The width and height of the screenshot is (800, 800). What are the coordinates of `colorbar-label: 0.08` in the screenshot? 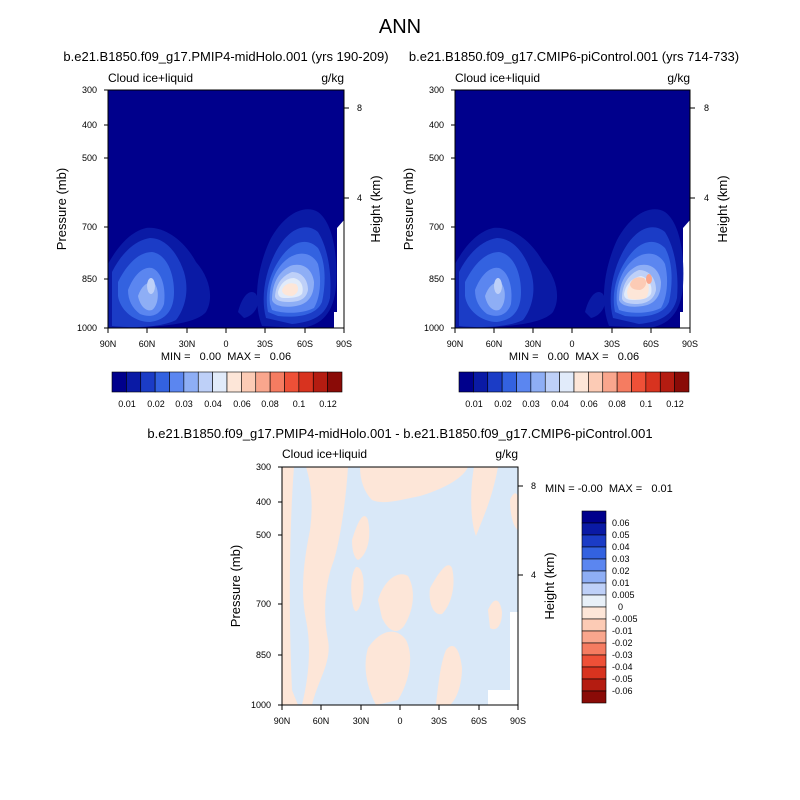 It's located at (270, 404).